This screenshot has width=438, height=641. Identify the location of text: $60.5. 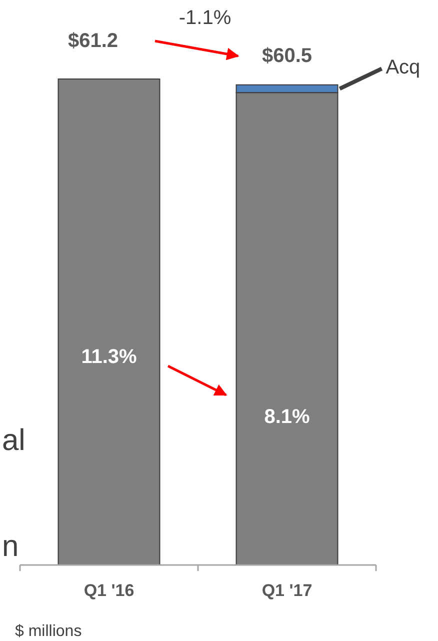
(287, 56).